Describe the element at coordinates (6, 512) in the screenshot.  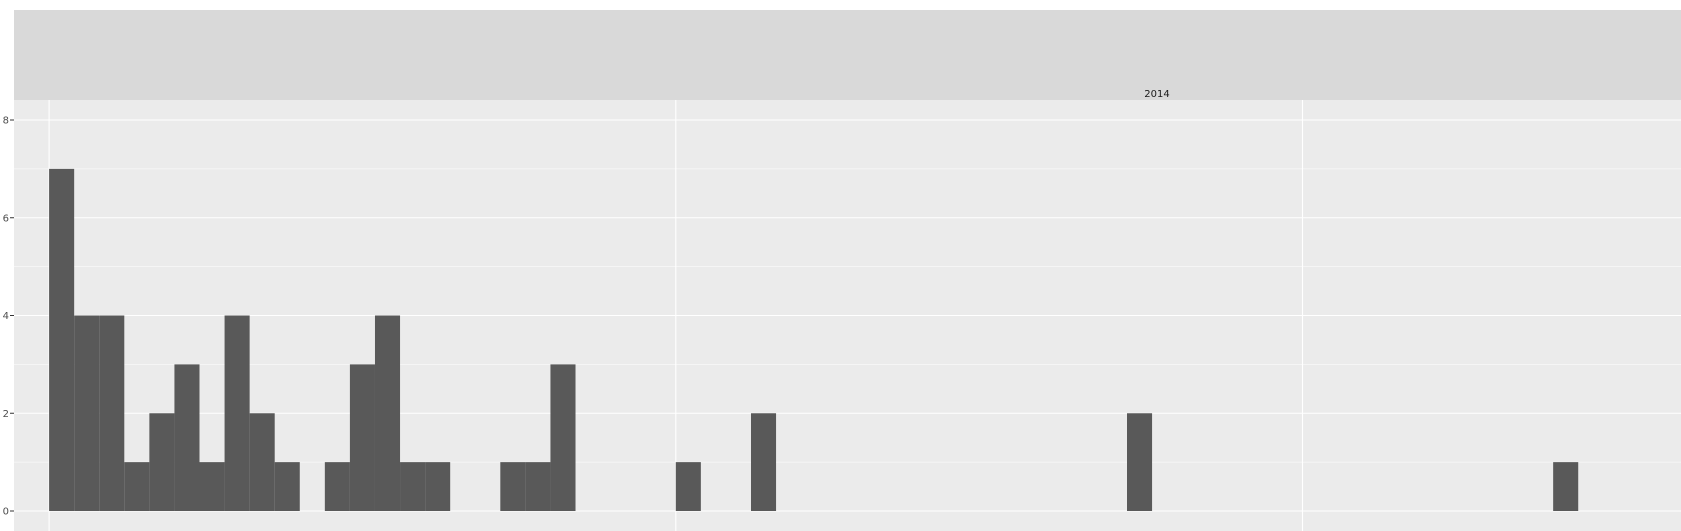
I see `y-tick-label: 0` at that location.